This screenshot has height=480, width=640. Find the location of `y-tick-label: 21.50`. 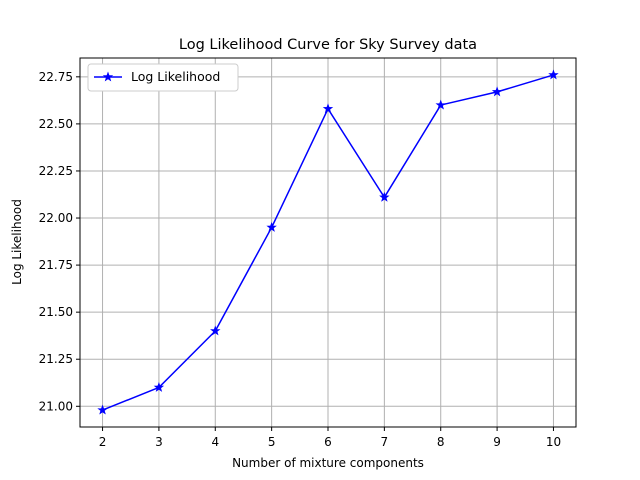

y-tick-label: 21.50 is located at coordinates (56, 312).